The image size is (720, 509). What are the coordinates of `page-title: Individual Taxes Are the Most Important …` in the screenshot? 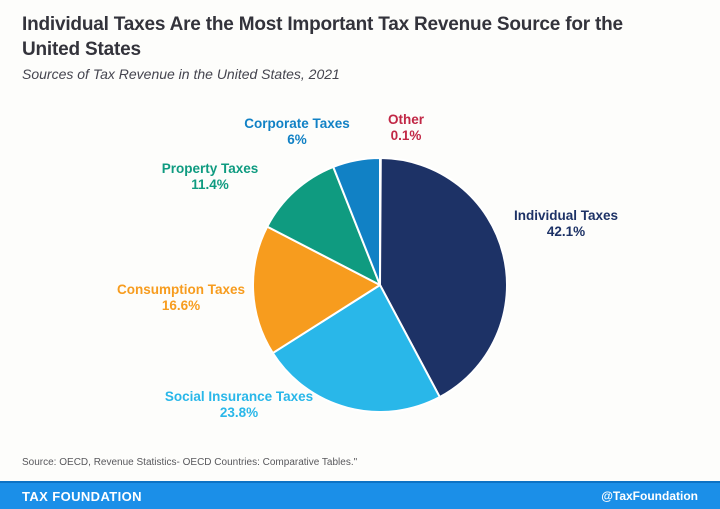 It's located at (322, 37).